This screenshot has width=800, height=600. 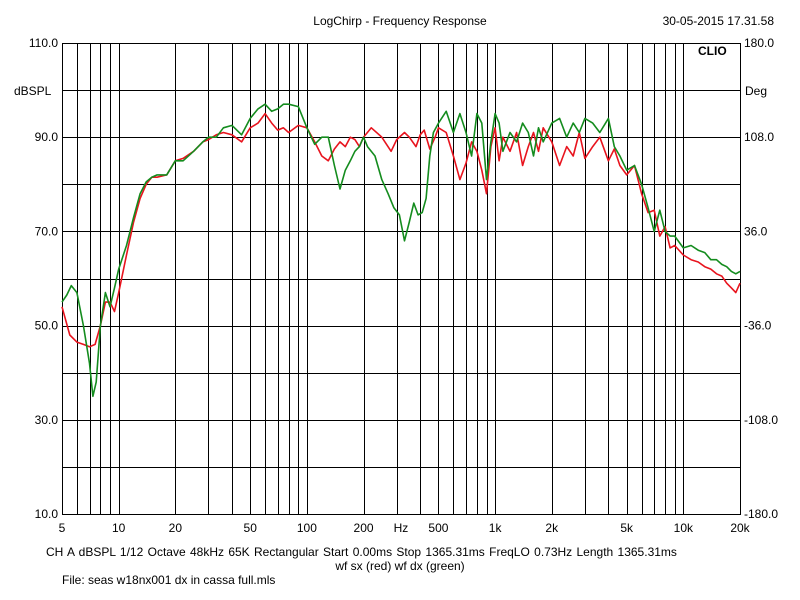 I want to click on y-tick-label: 50.0, so click(x=47, y=326).